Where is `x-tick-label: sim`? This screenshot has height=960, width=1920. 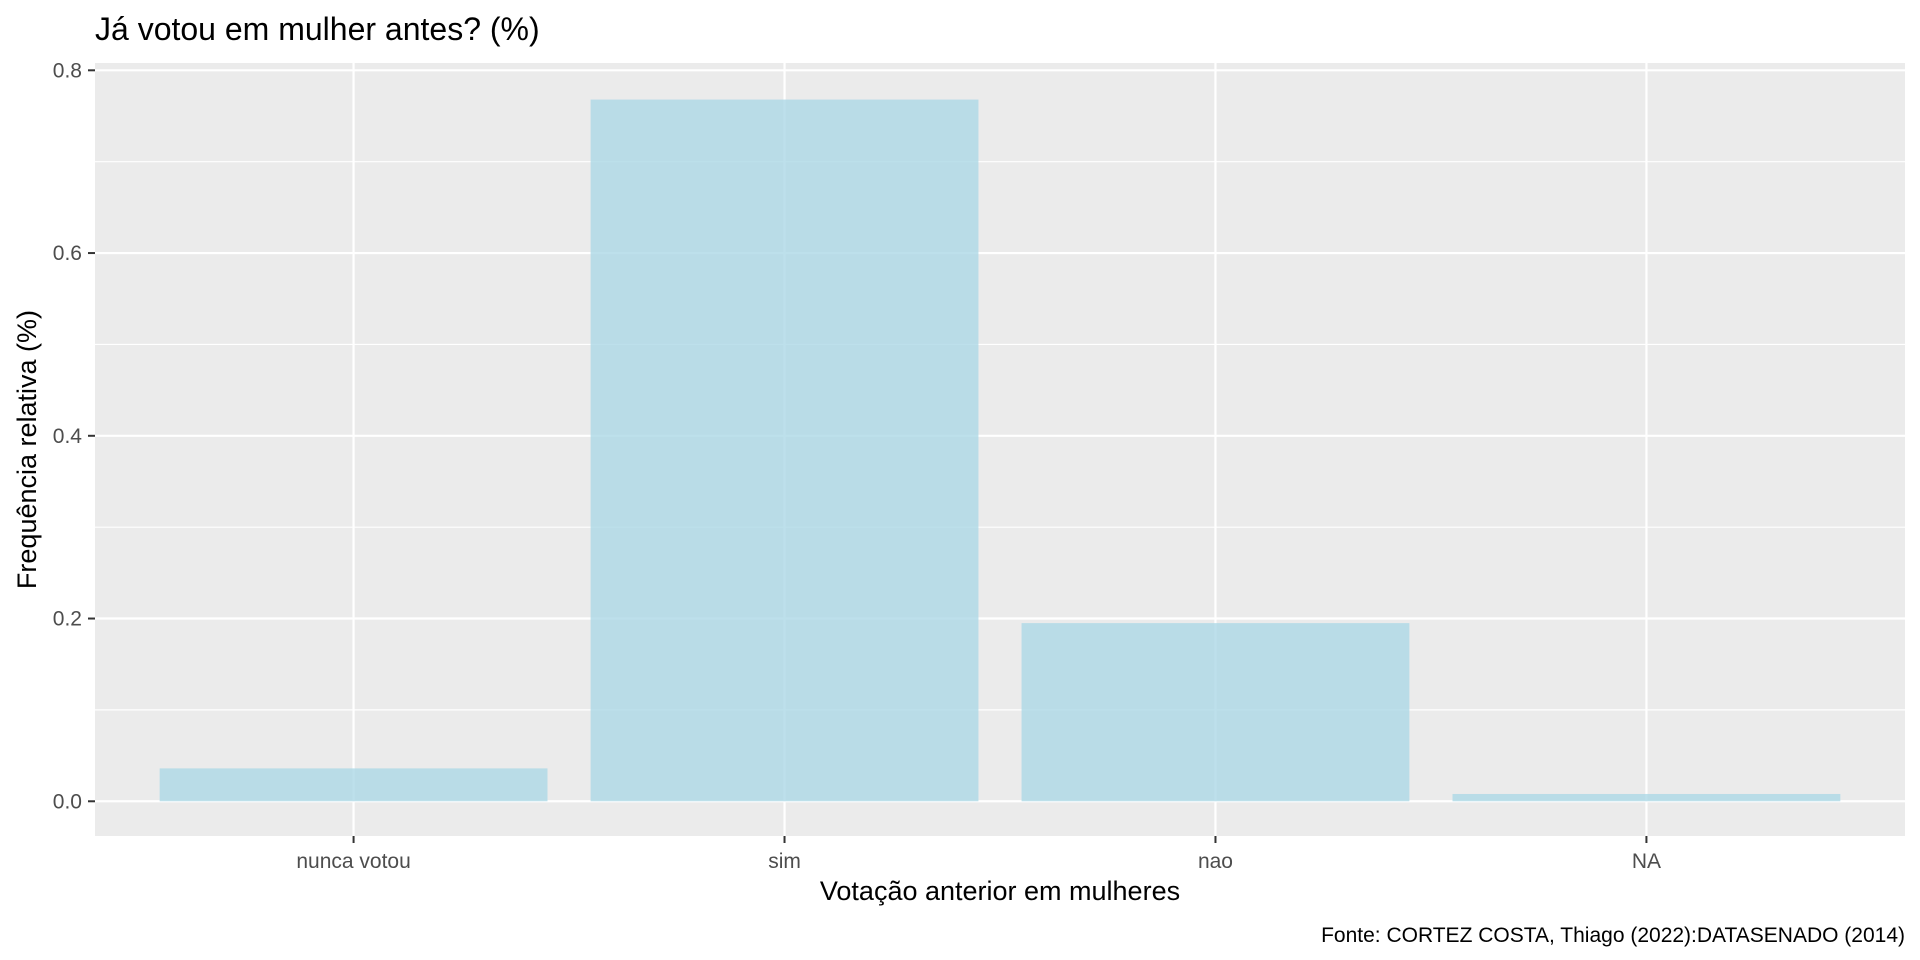
x-tick-label: sim is located at coordinates (784, 861).